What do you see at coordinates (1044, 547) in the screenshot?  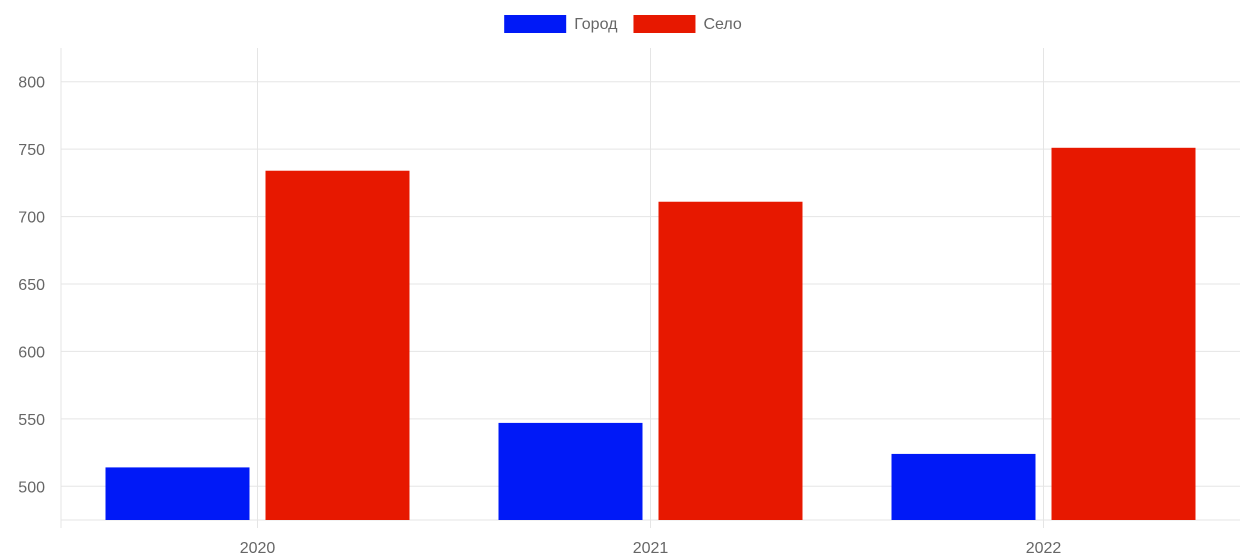 I see `x-tick-label: 2022` at bounding box center [1044, 547].